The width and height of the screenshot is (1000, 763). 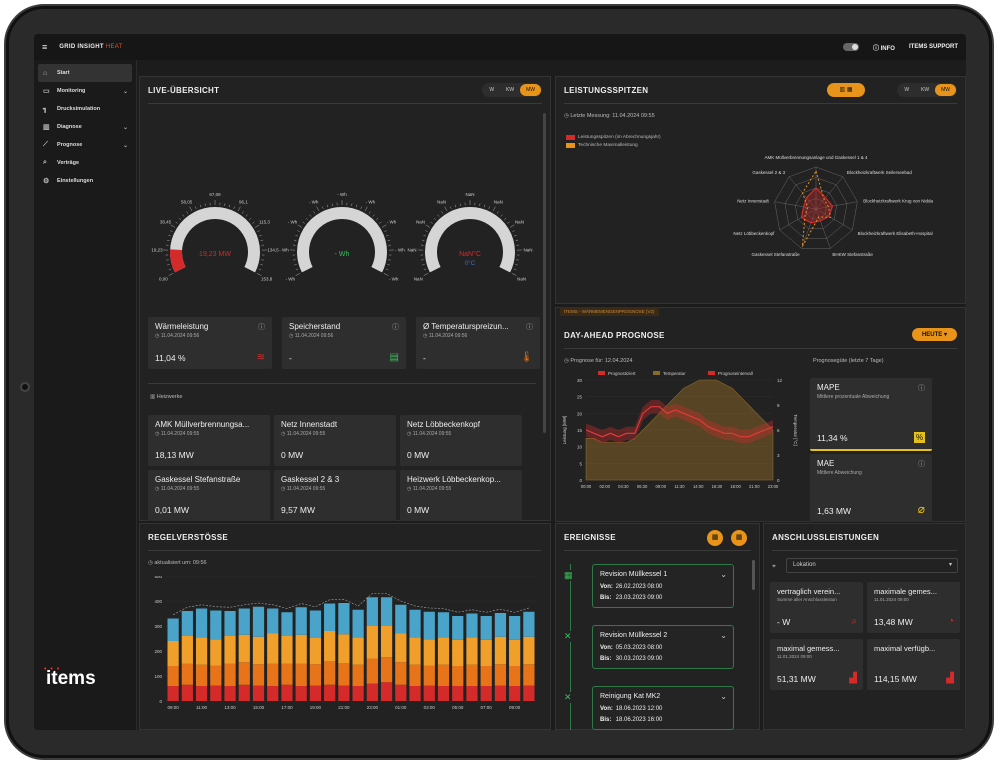 What do you see at coordinates (568, 697) in the screenshot?
I see `wrench-icon: ✕` at bounding box center [568, 697].